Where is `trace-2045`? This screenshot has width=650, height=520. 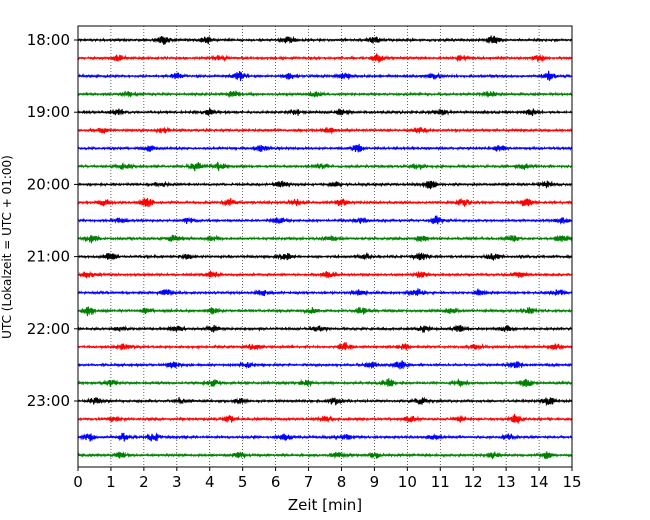 trace-2045 is located at coordinates (325, 239).